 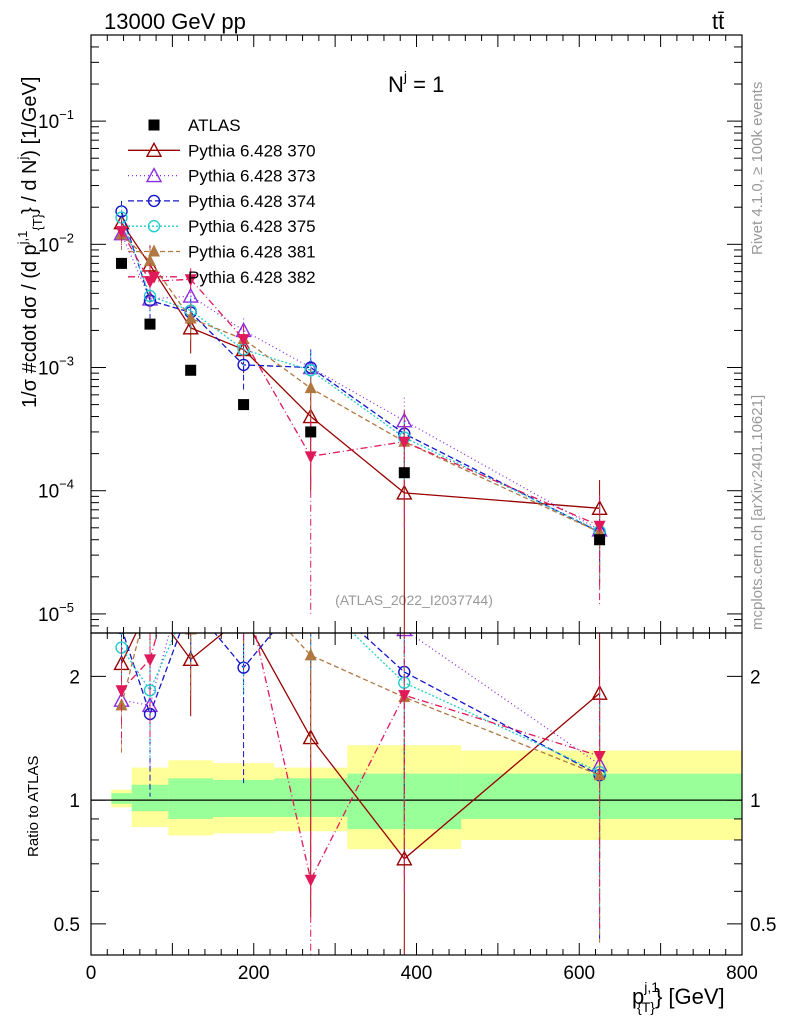 I want to click on panel-title-sup: j, so click(x=405, y=76).